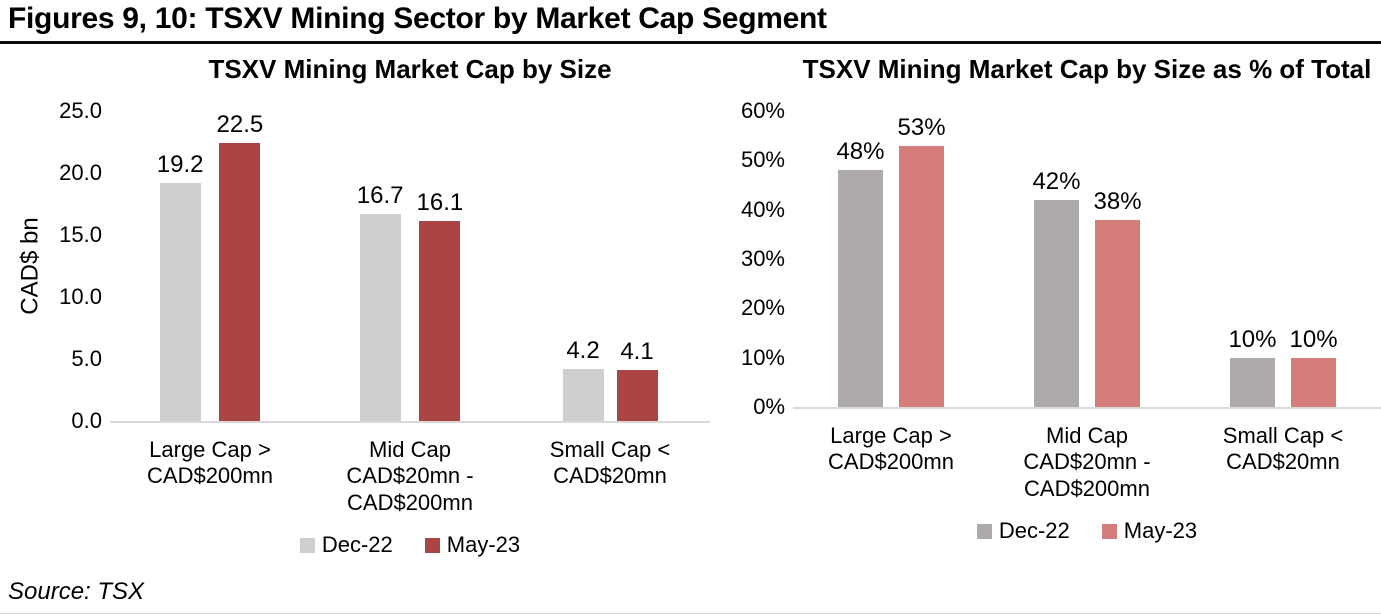  I want to click on bar-value-label: 19.2, so click(180, 164).